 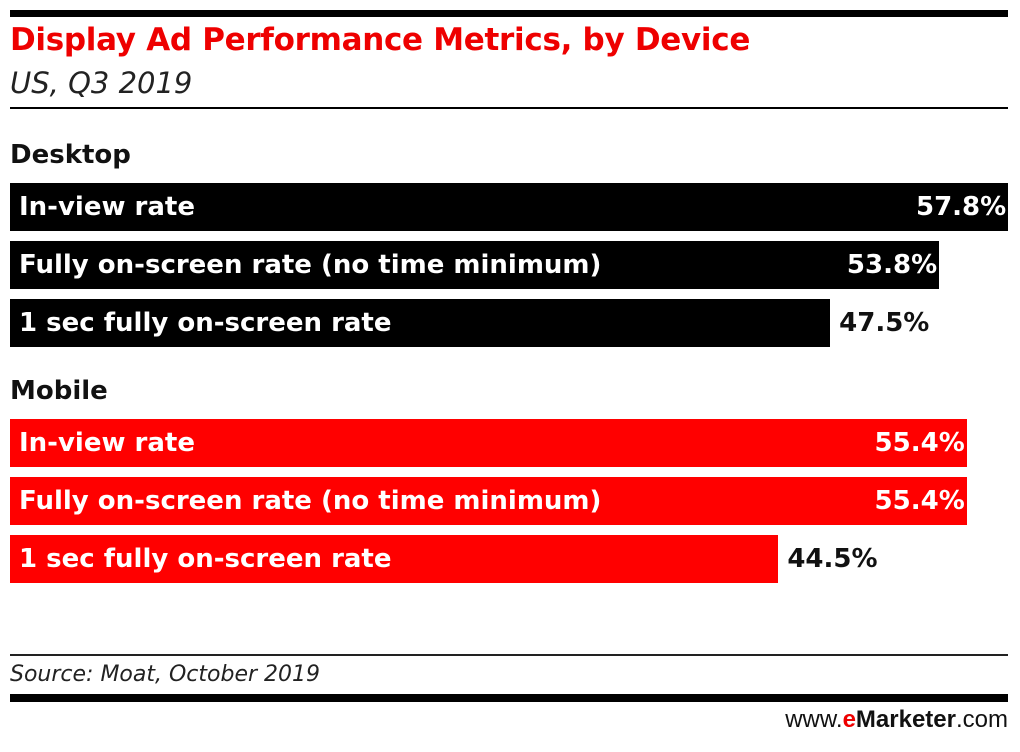 I want to click on group-label-desktop: Desktop, so click(x=70, y=155).